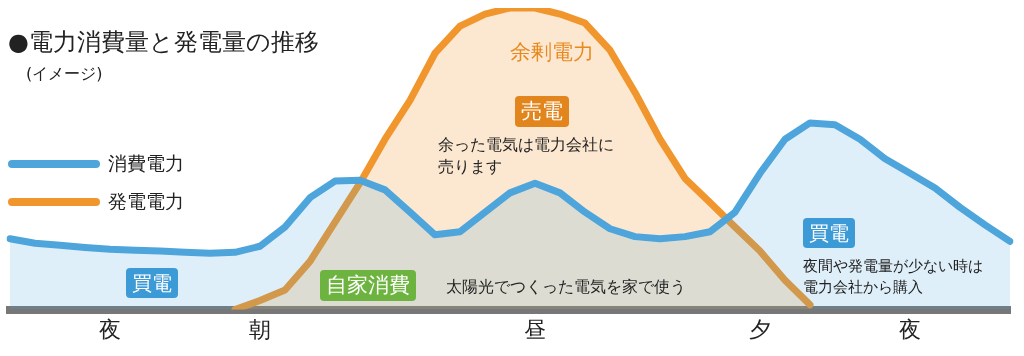 This screenshot has width=1024, height=356. Describe the element at coordinates (526, 156) in the screenshot. I see `annotation: 余った電気は電力会社に売ります` at that location.